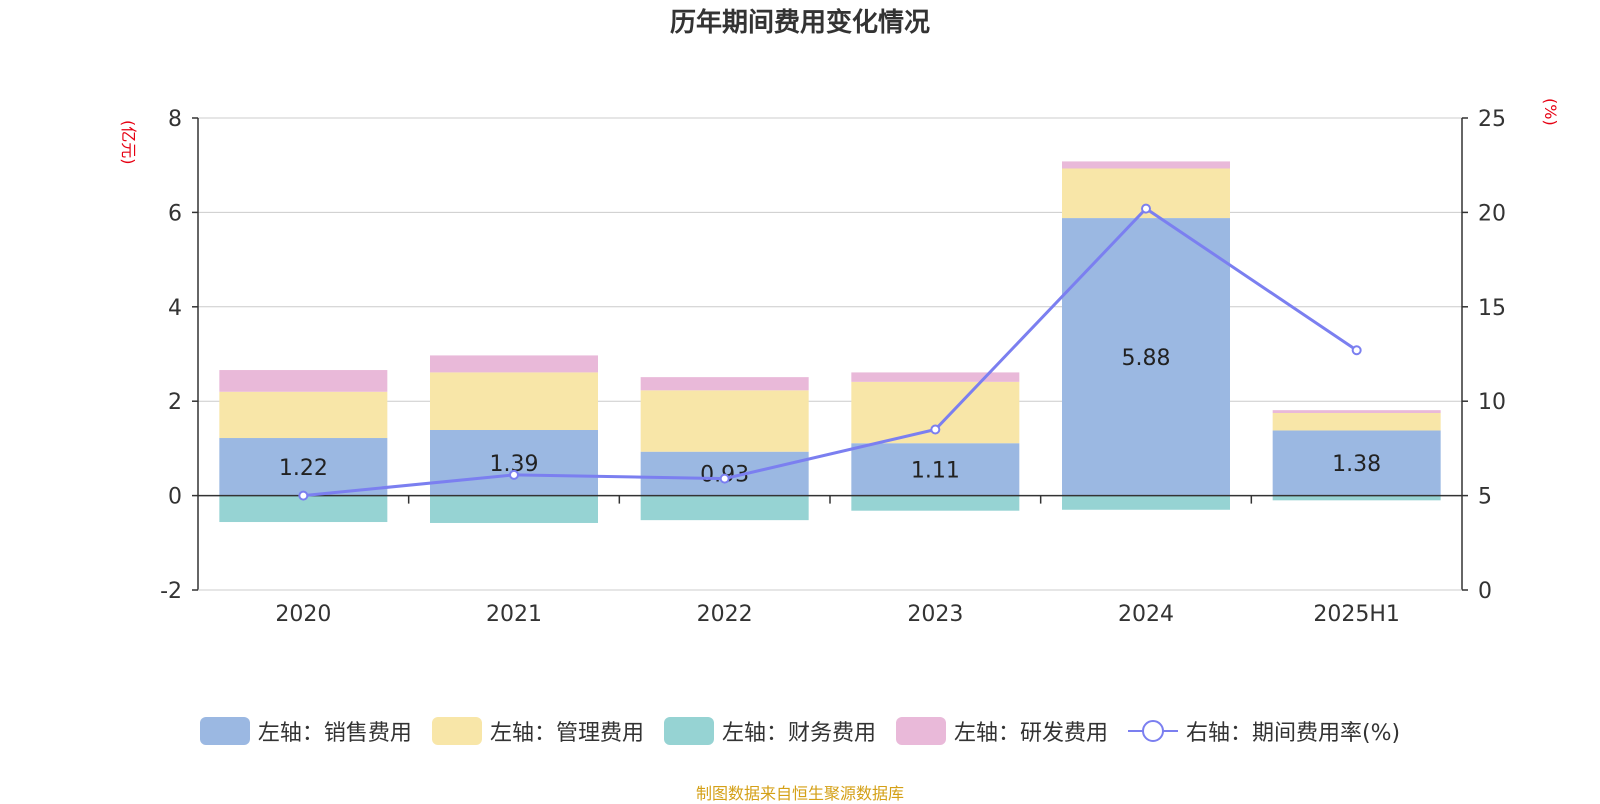 The image size is (1600, 804). Describe the element at coordinates (920, 731) in the screenshot. I see `legend-swatch-rd` at that location.